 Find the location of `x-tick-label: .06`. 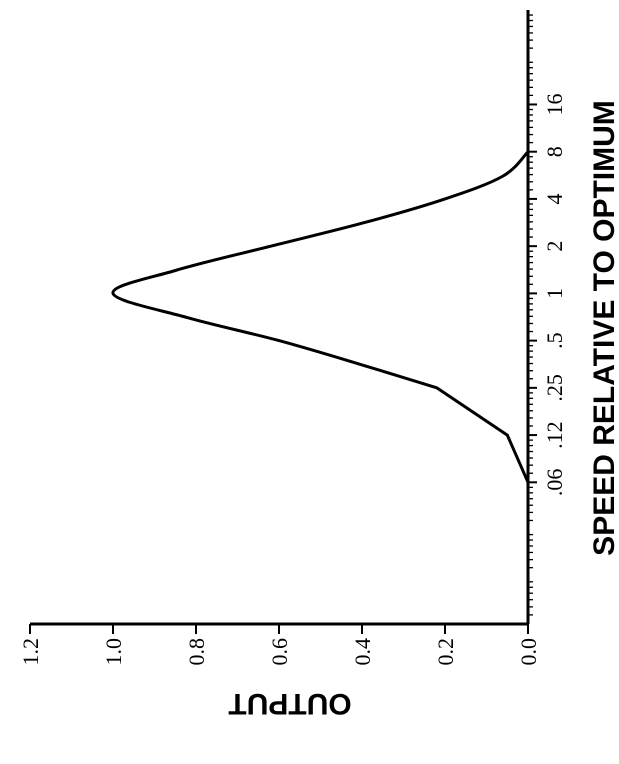

x-tick-label: .06 is located at coordinates (554, 483).